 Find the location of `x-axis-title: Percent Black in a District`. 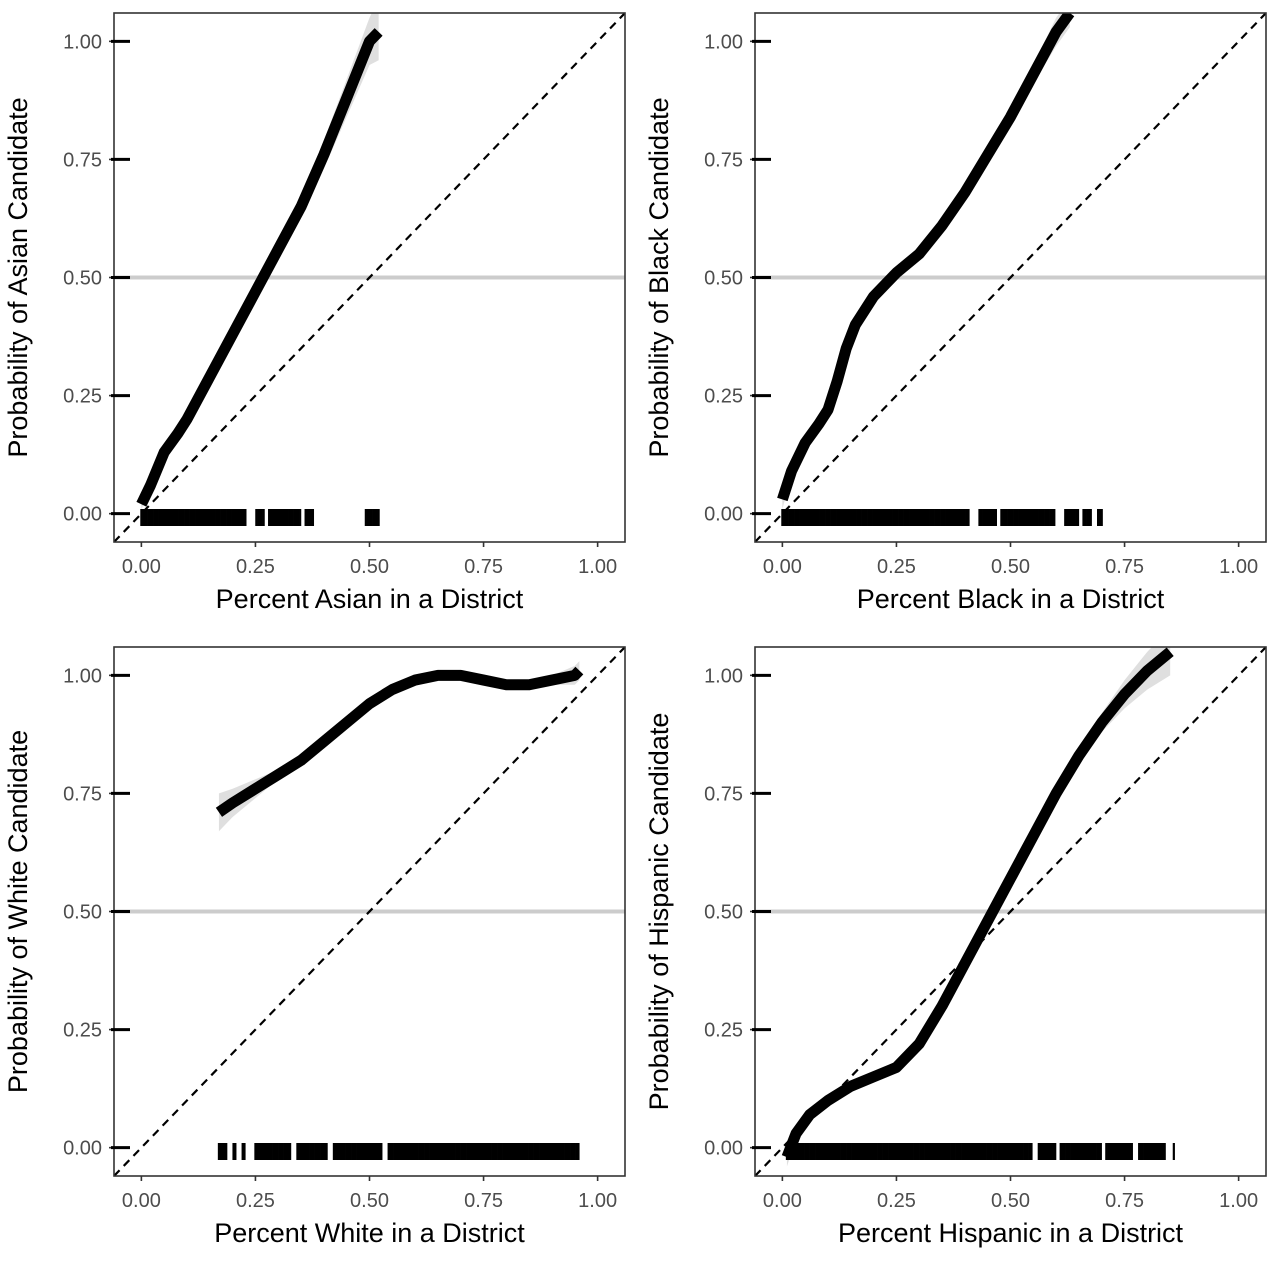

x-axis-title: Percent Black in a District is located at coordinates (1011, 599).